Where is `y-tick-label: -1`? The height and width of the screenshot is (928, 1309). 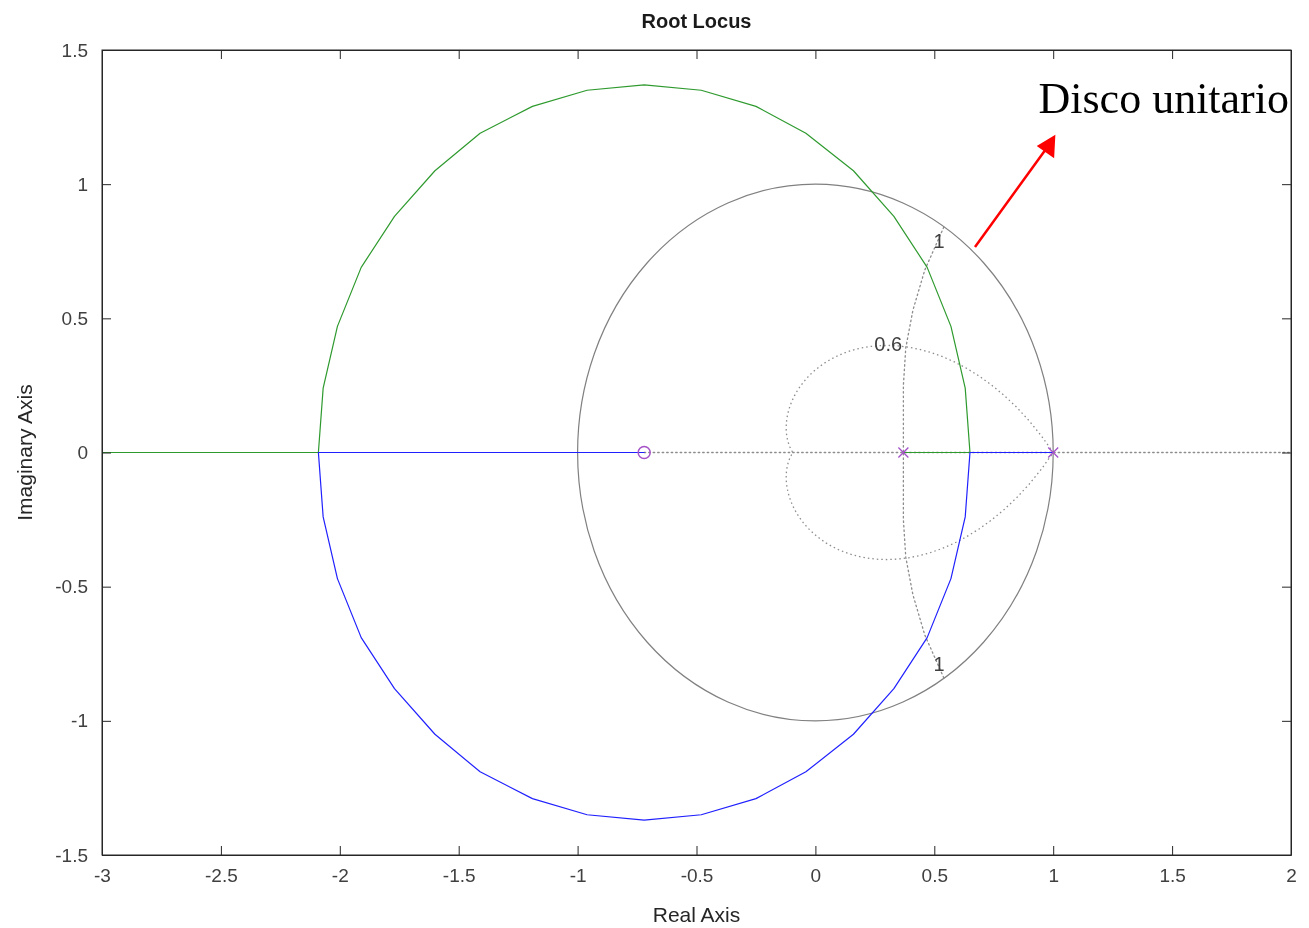 y-tick-label: -1 is located at coordinates (79, 721).